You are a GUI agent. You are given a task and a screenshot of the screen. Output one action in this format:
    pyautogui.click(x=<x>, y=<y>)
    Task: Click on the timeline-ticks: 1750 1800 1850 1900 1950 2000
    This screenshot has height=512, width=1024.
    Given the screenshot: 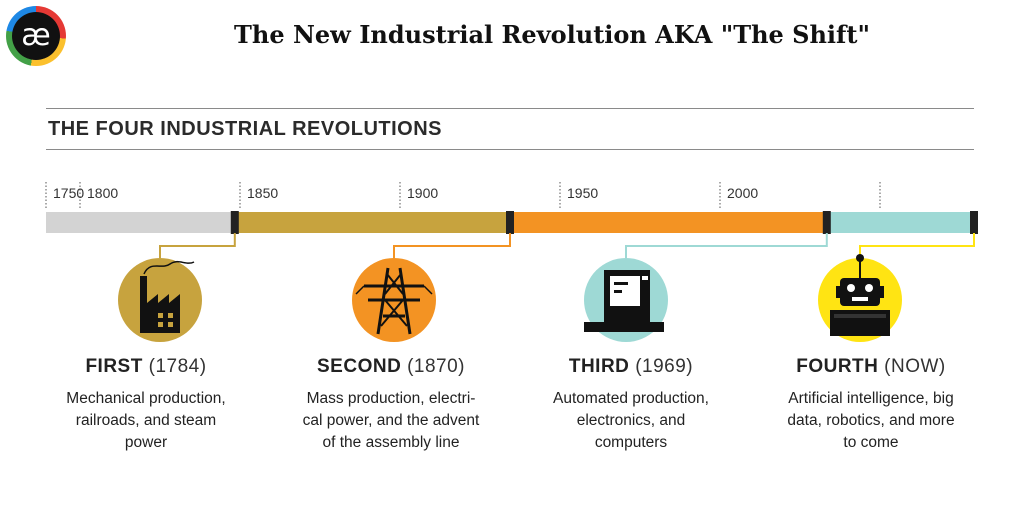 What is the action you would take?
    pyautogui.click(x=463, y=196)
    